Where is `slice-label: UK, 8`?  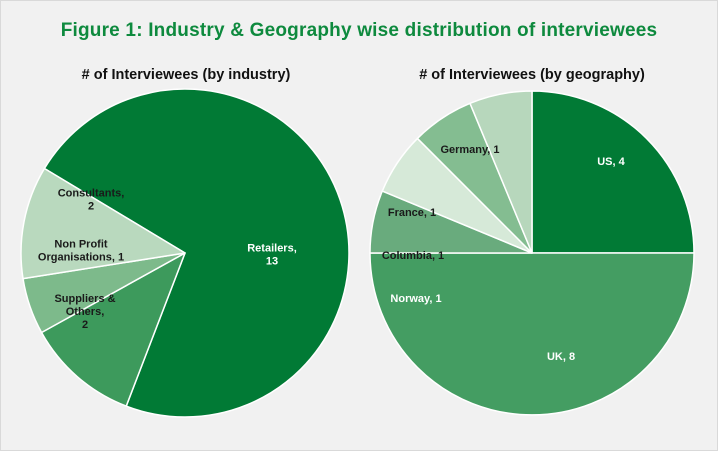
slice-label: UK, 8 is located at coordinates (561, 357).